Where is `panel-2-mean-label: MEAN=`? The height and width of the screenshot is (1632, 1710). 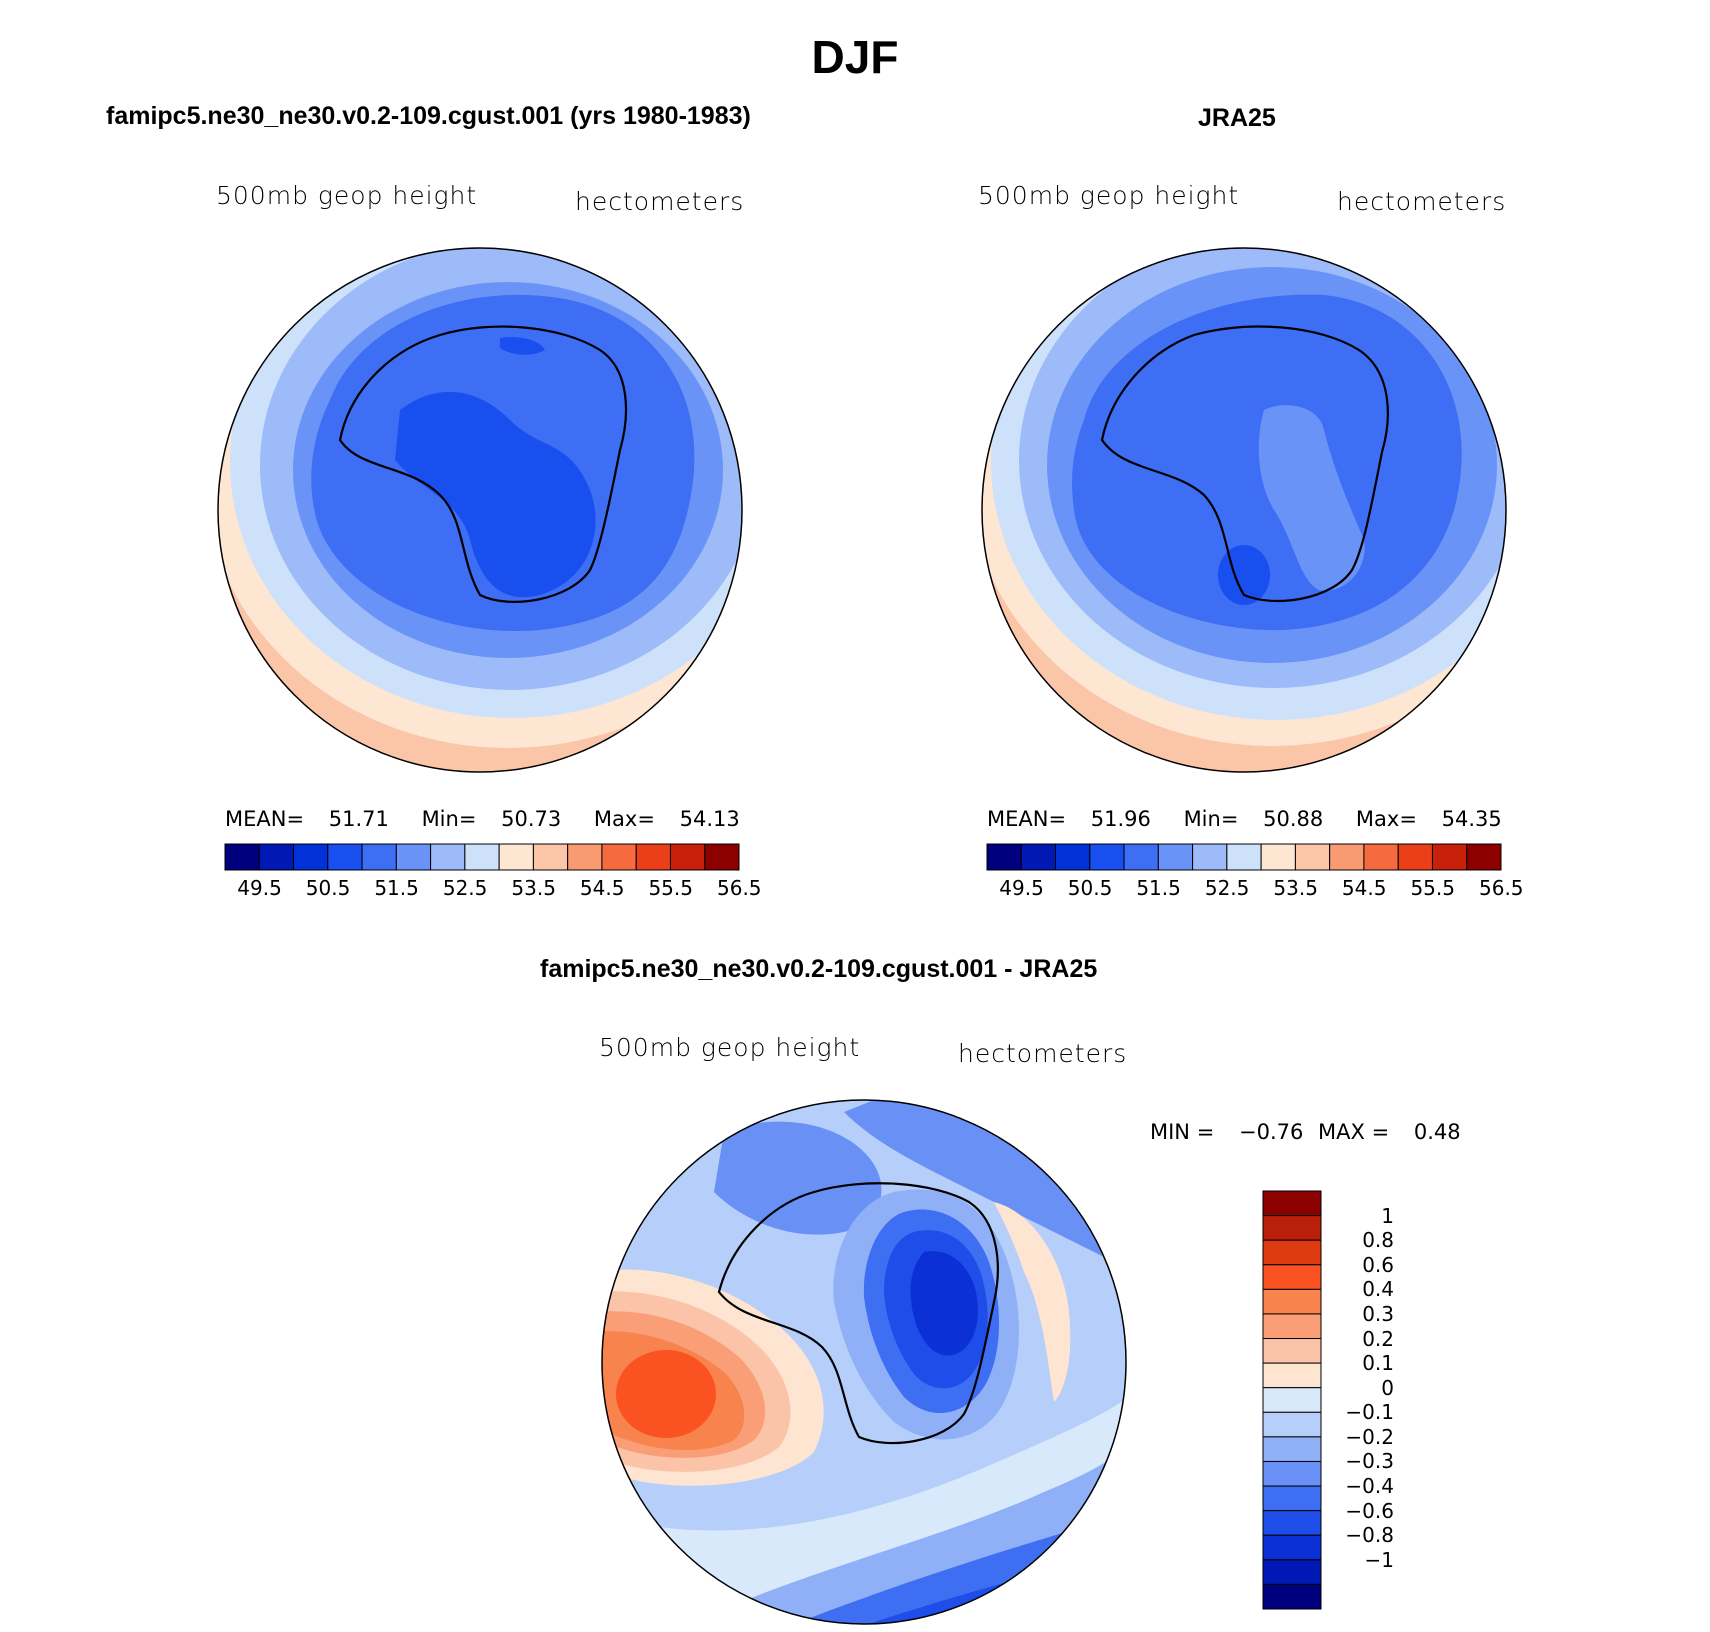 panel-2-mean-label: MEAN= is located at coordinates (1027, 819).